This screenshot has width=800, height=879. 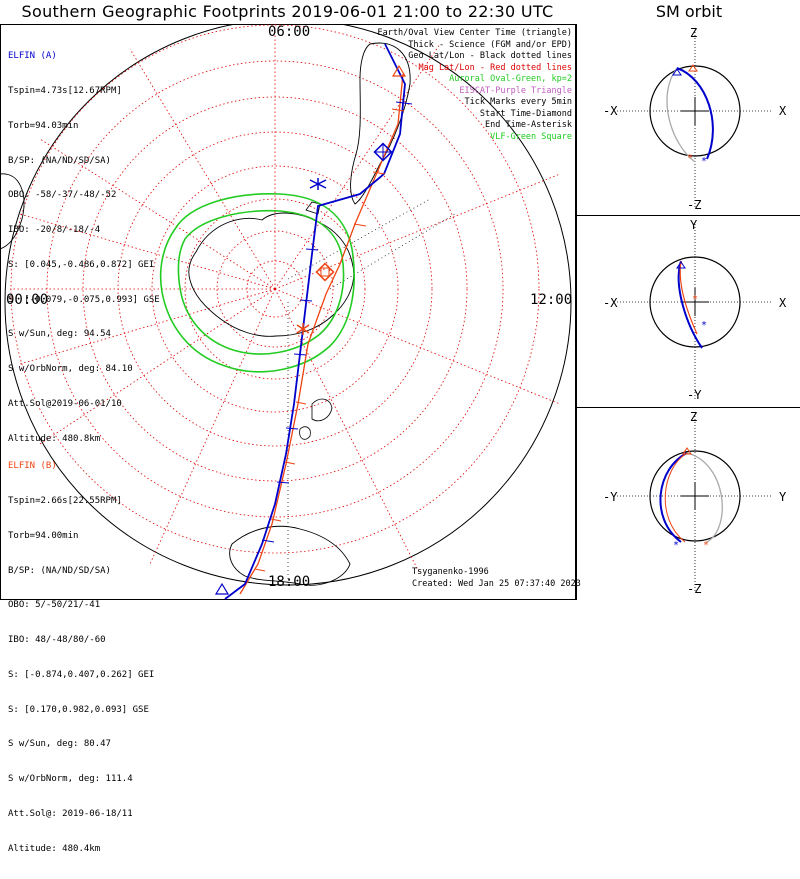 What do you see at coordinates (783, 303) in the screenshot?
I see `orbit2-axis-right: X` at bounding box center [783, 303].